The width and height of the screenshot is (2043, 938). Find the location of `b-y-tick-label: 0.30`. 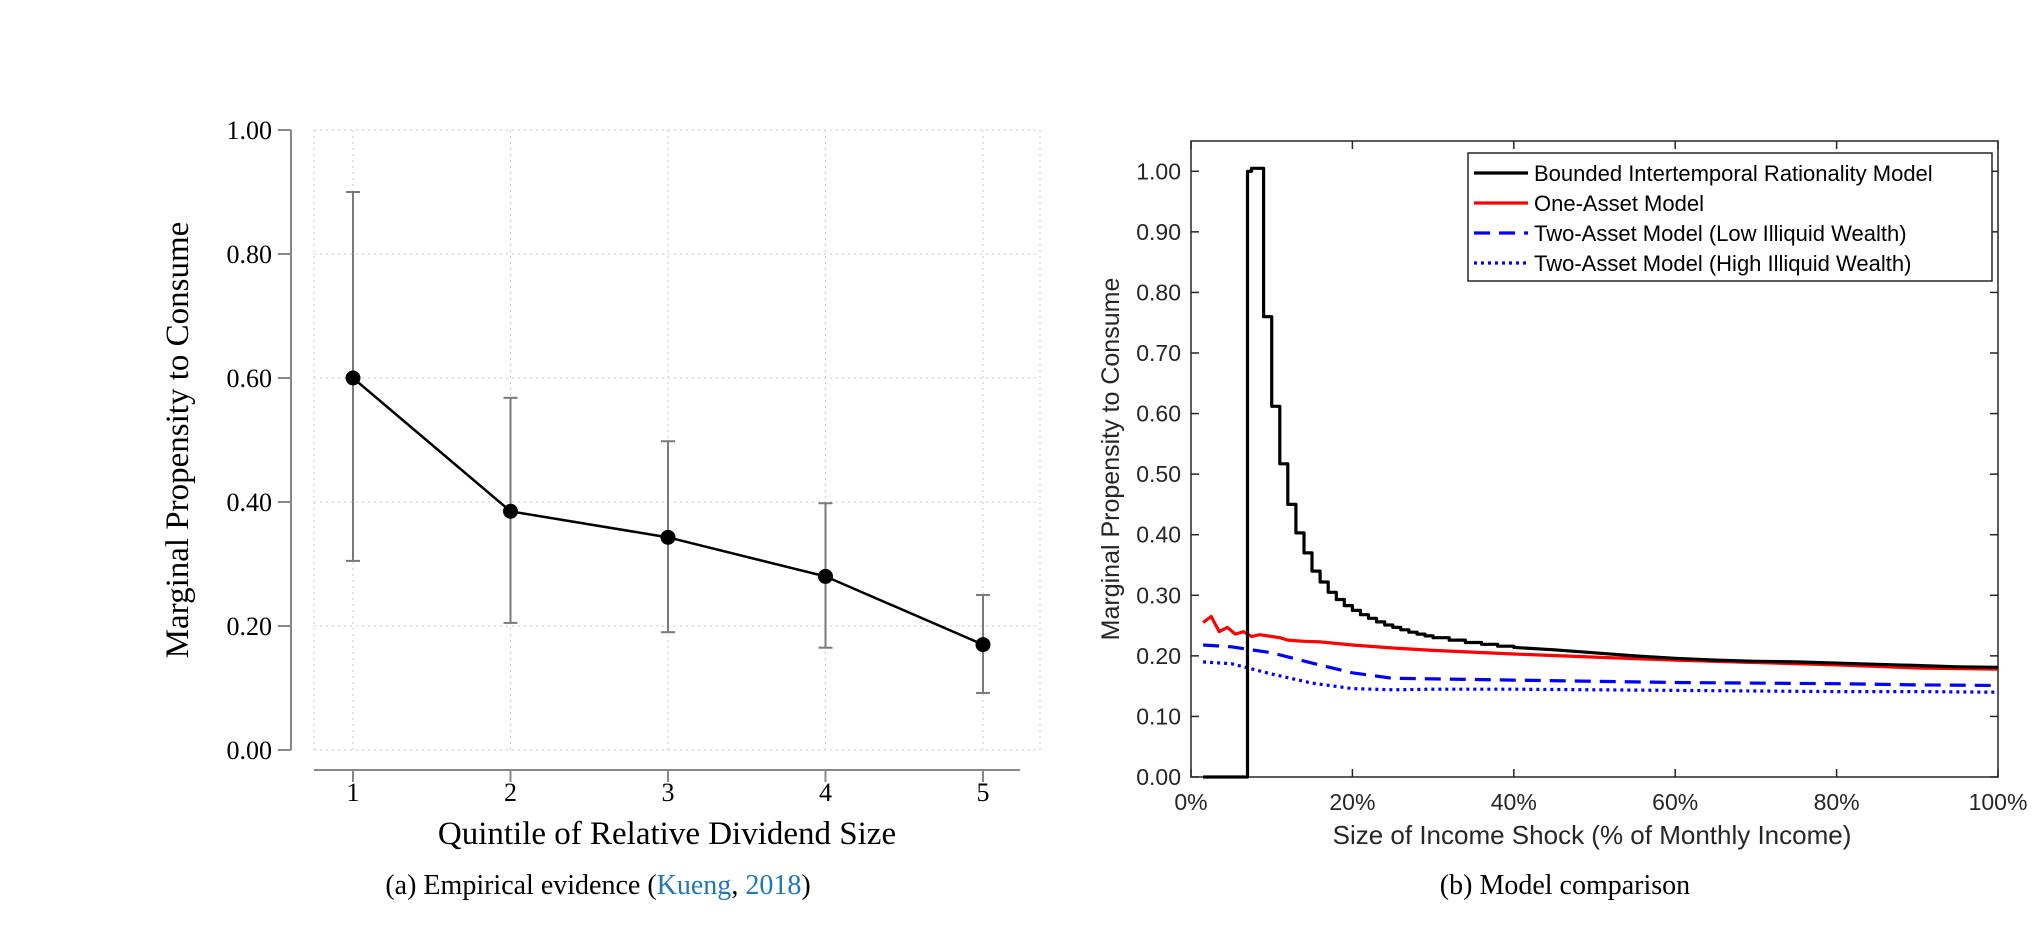

b-y-tick-label: 0.30 is located at coordinates (1158, 595).